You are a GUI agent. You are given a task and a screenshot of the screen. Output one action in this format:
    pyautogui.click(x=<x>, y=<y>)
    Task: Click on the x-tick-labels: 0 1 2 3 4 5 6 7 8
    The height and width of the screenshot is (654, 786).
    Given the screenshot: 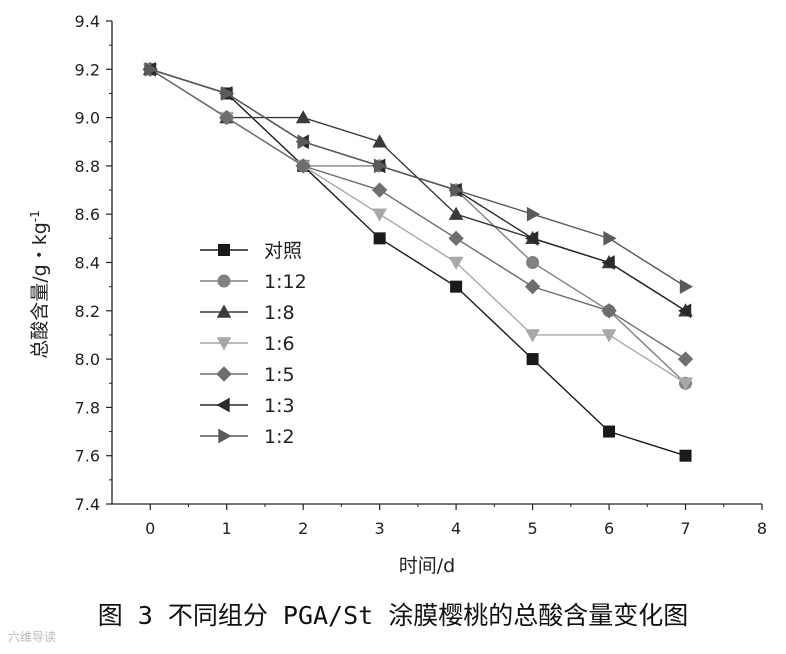 What is the action you would take?
    pyautogui.click(x=456, y=528)
    